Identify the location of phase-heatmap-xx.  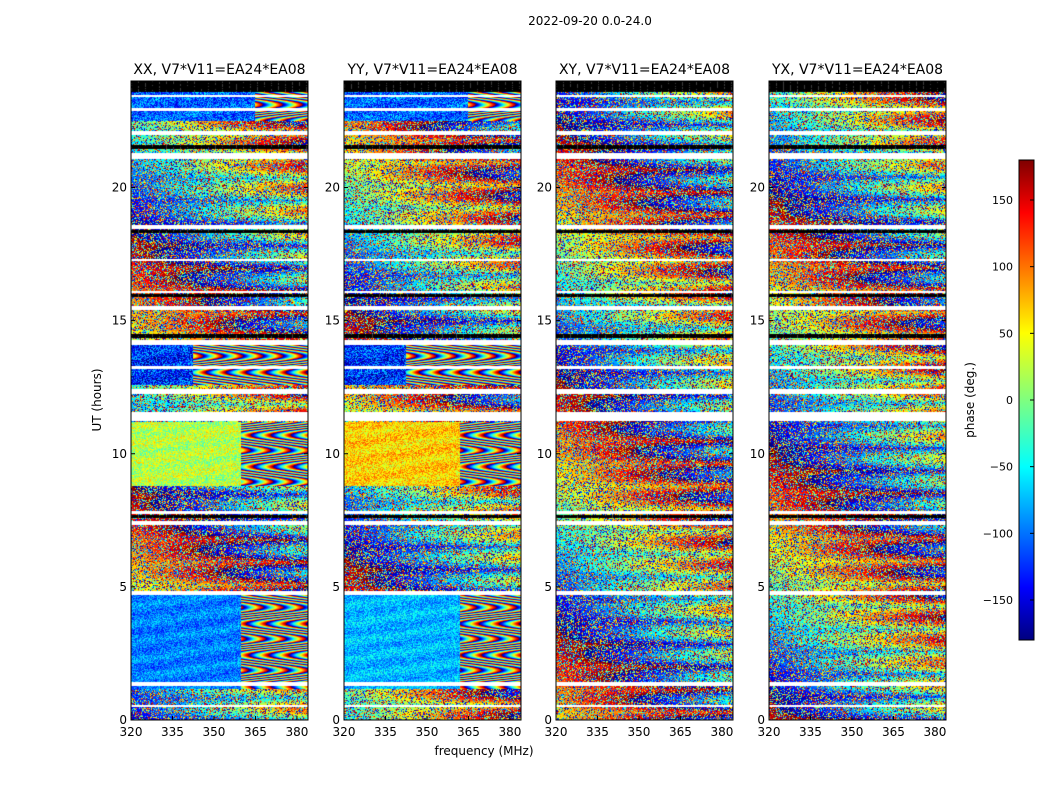
(219, 400).